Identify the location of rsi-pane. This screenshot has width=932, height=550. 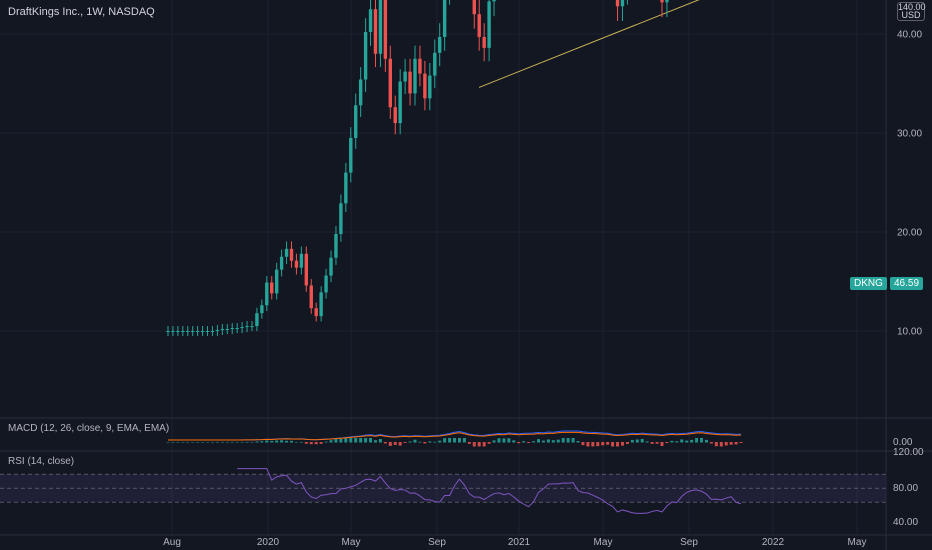
(443, 491).